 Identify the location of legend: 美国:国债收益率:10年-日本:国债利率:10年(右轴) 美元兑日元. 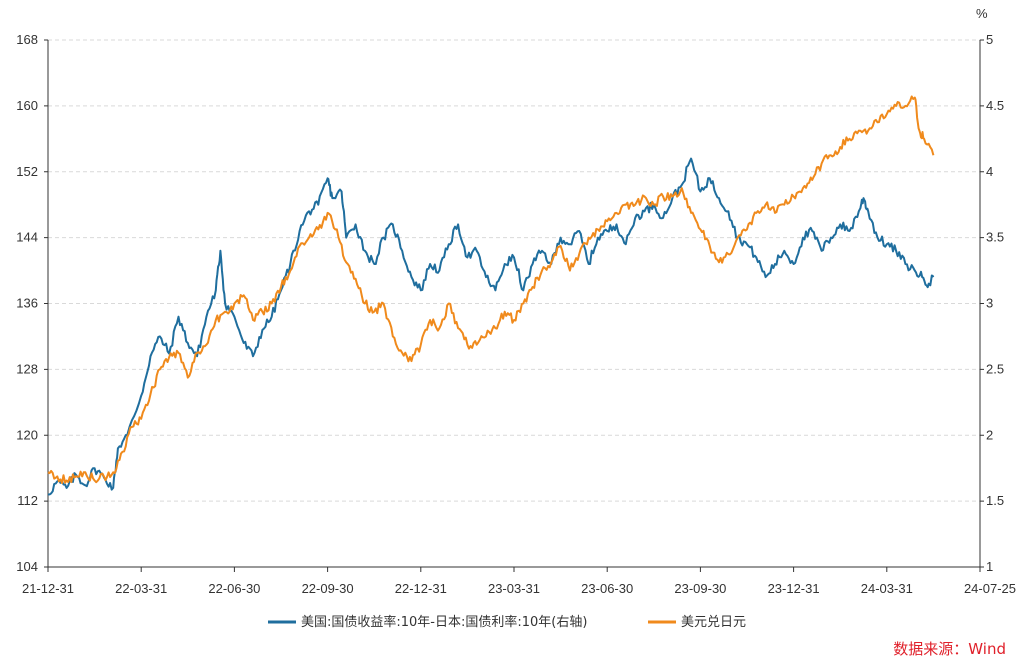
(507, 622).